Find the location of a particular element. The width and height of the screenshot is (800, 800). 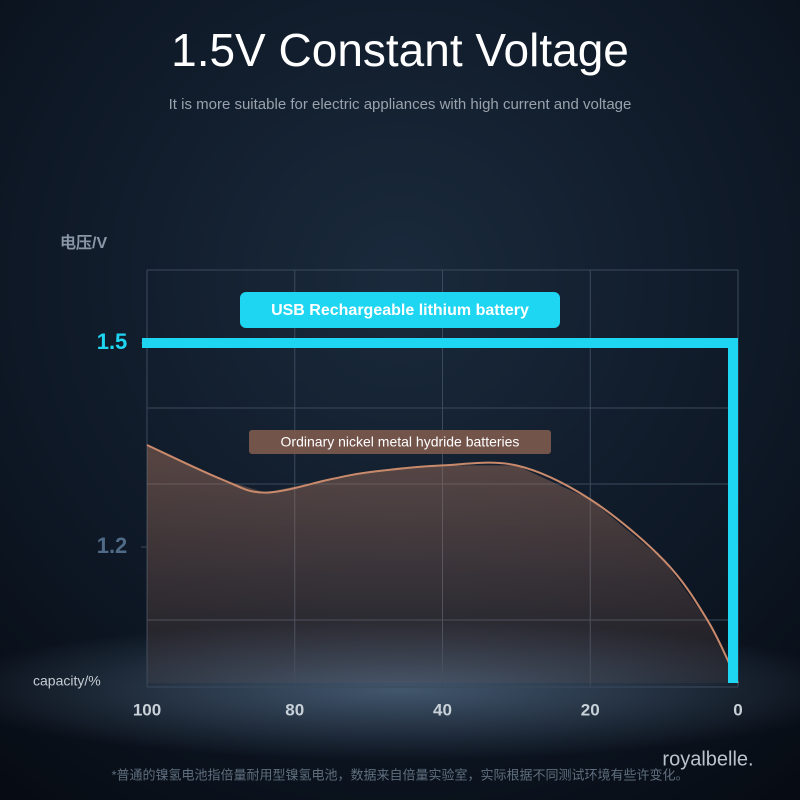

legend-label: Ordinary nickel metal hydride batteries is located at coordinates (400, 442).